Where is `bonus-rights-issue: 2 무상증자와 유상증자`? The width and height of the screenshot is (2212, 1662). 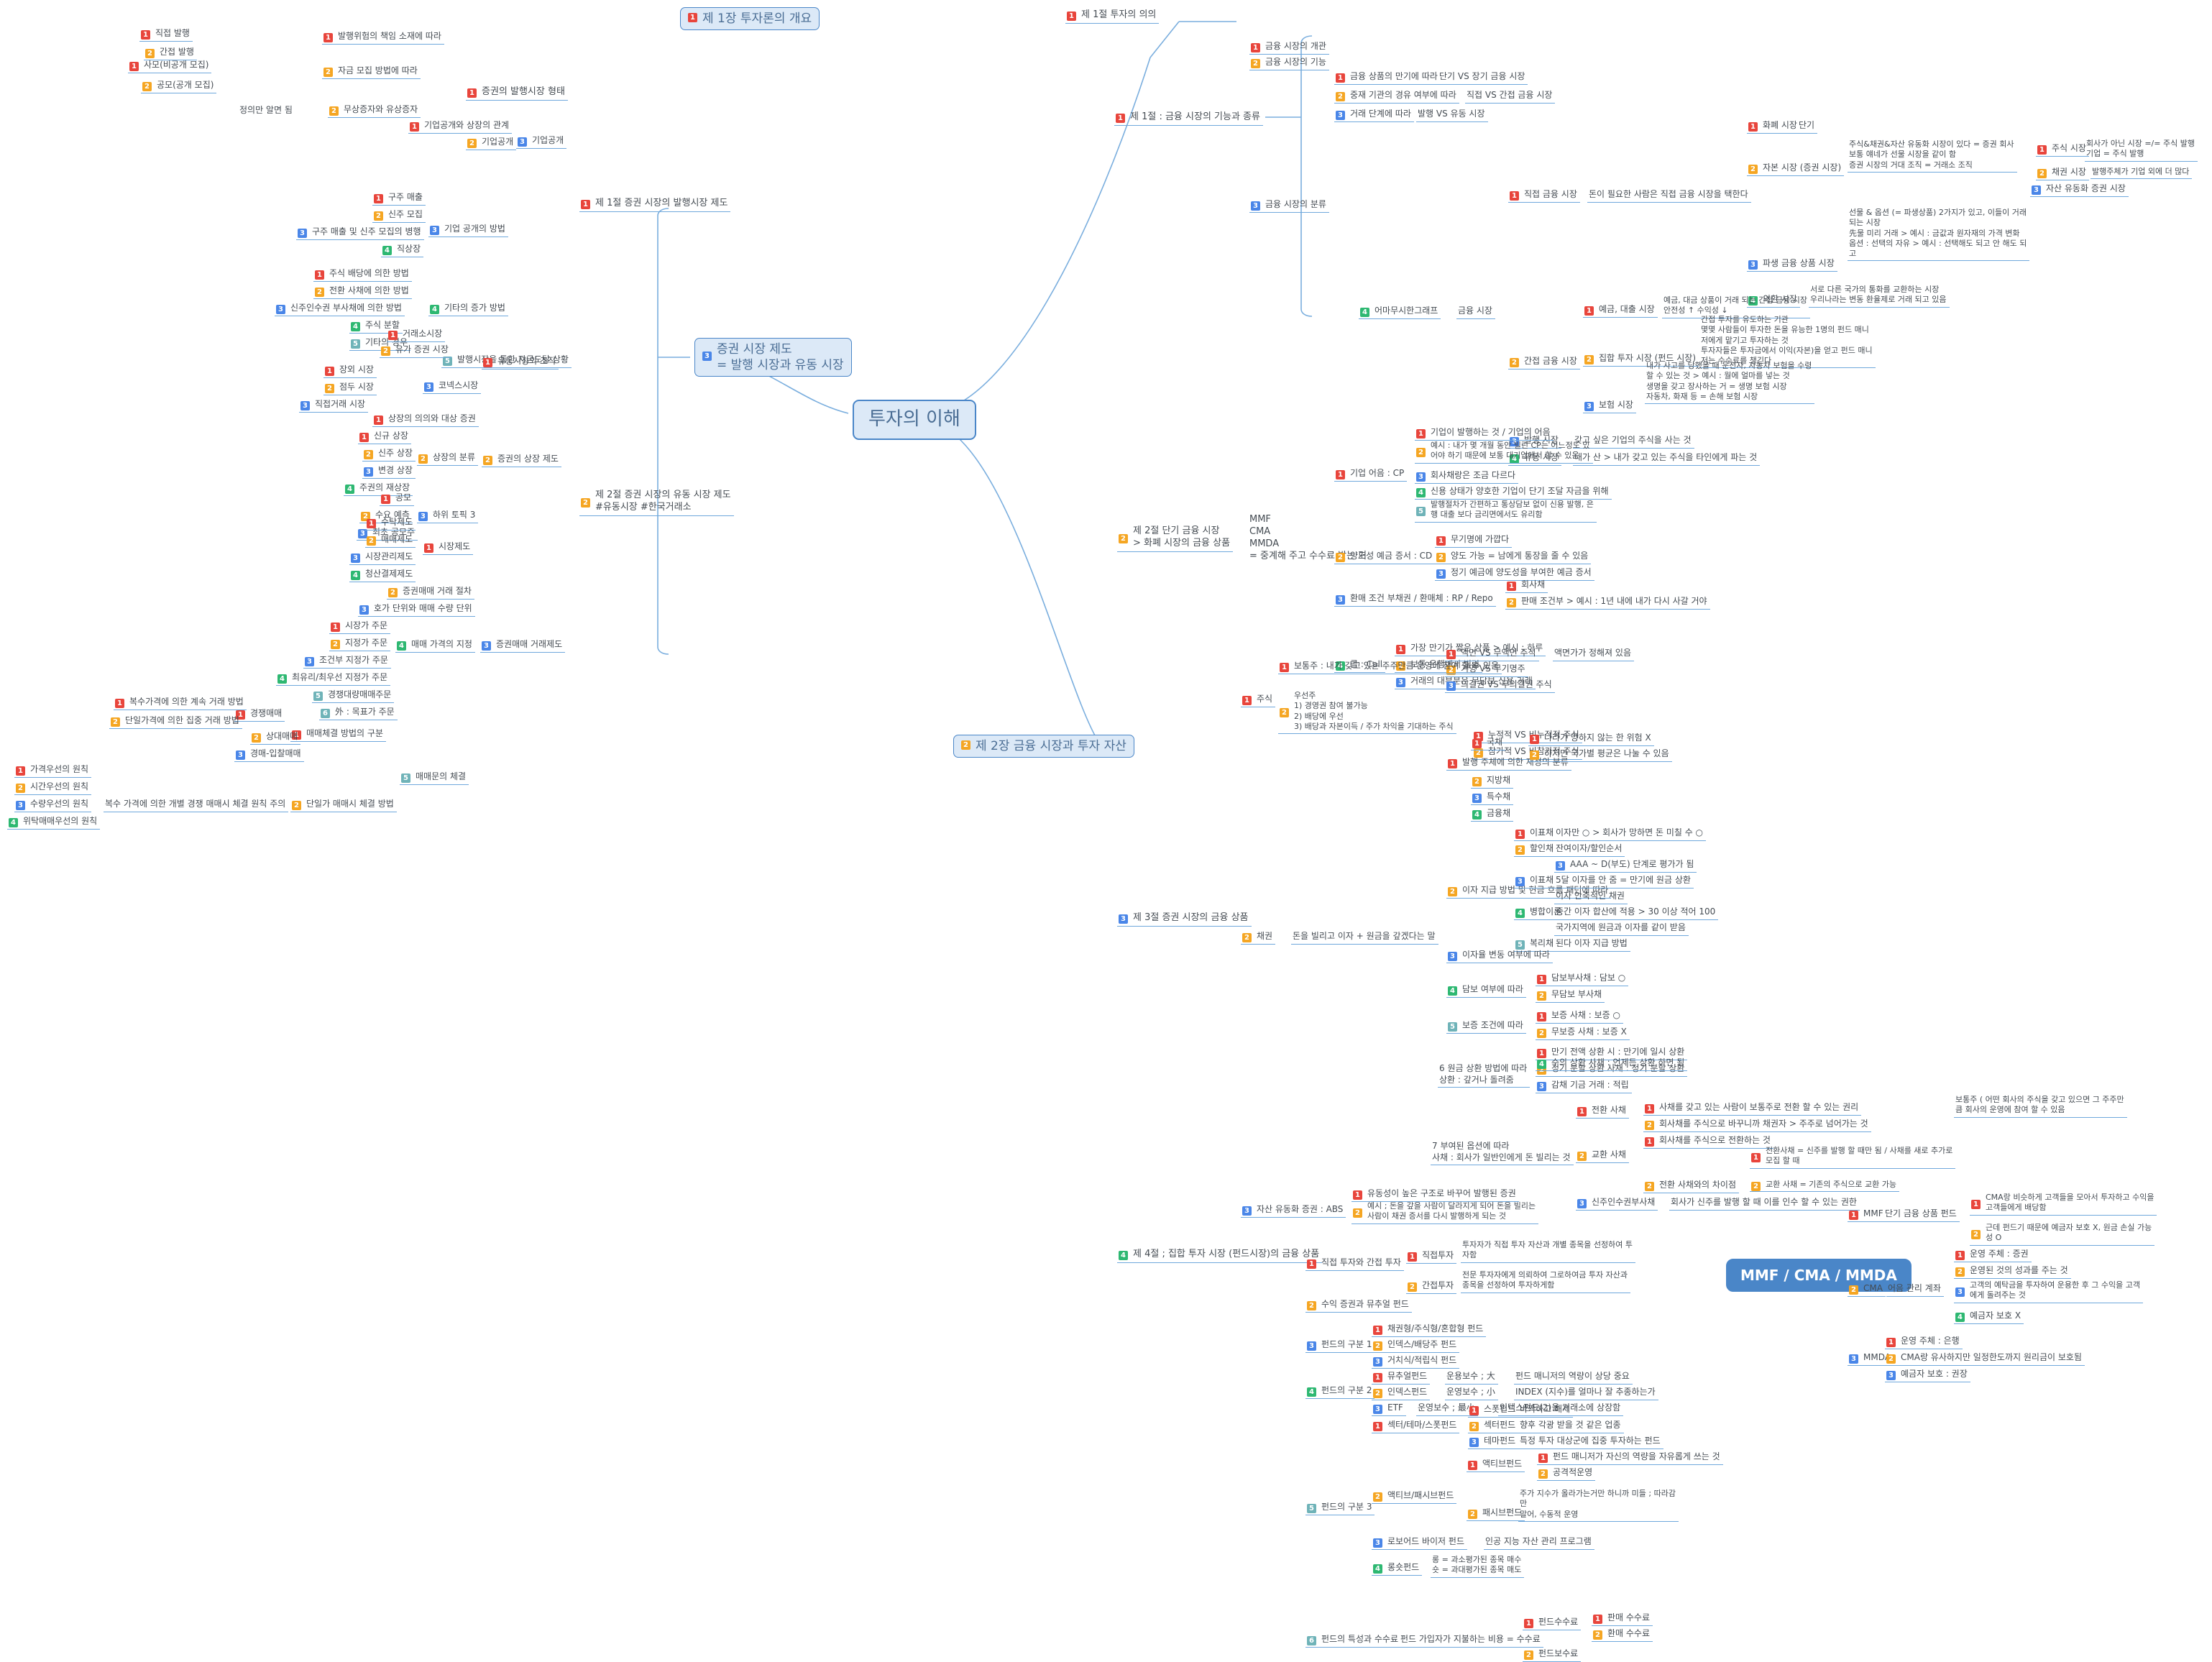 bonus-rights-issue: 2 무상증자와 유상증자 is located at coordinates (374, 111).